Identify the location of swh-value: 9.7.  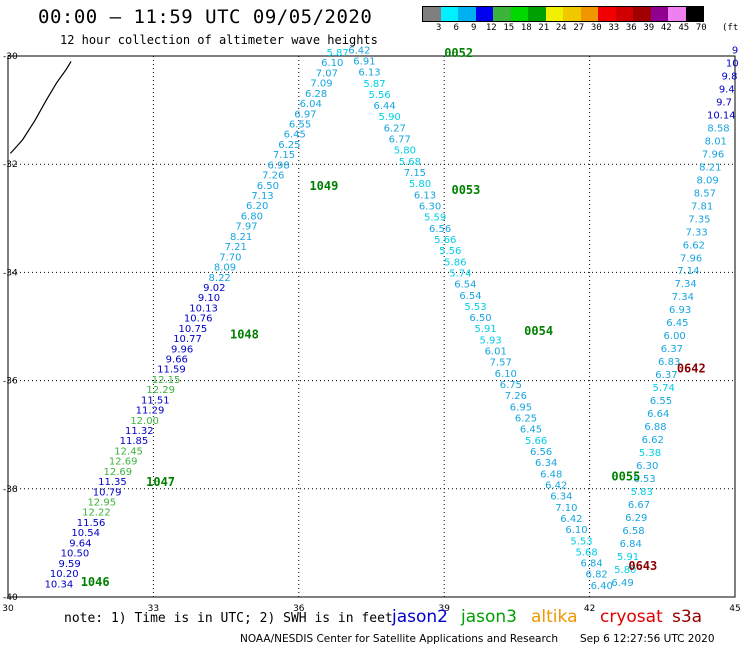
(724, 102).